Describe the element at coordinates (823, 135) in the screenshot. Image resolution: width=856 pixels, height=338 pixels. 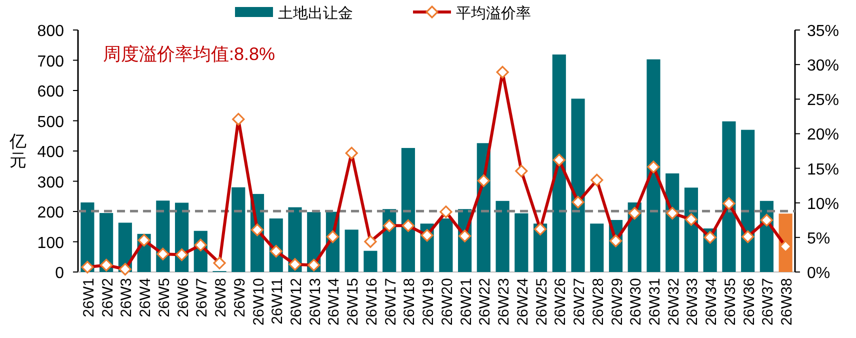
I see `y2-tick-label: 20%` at that location.